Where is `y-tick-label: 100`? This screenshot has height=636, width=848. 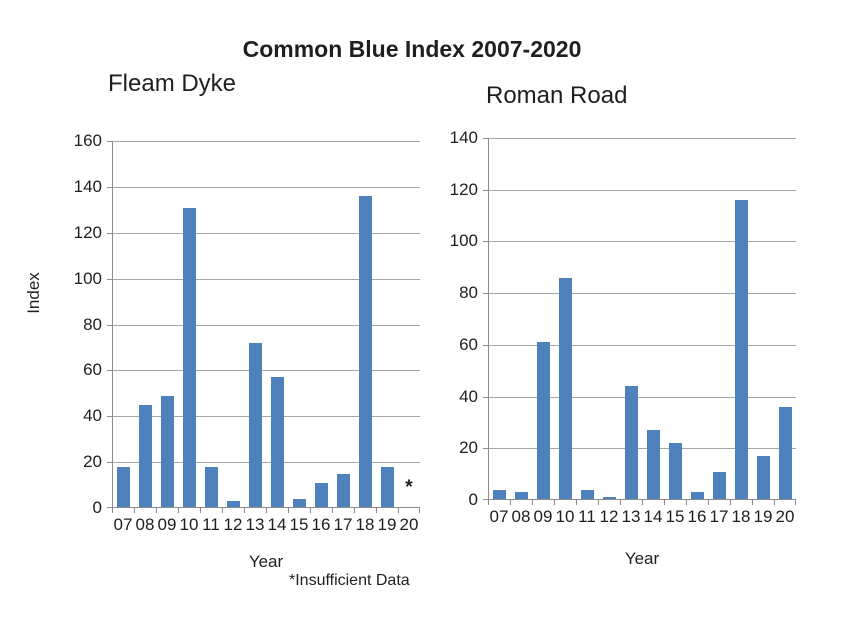 y-tick-label: 100 is located at coordinates (87, 278).